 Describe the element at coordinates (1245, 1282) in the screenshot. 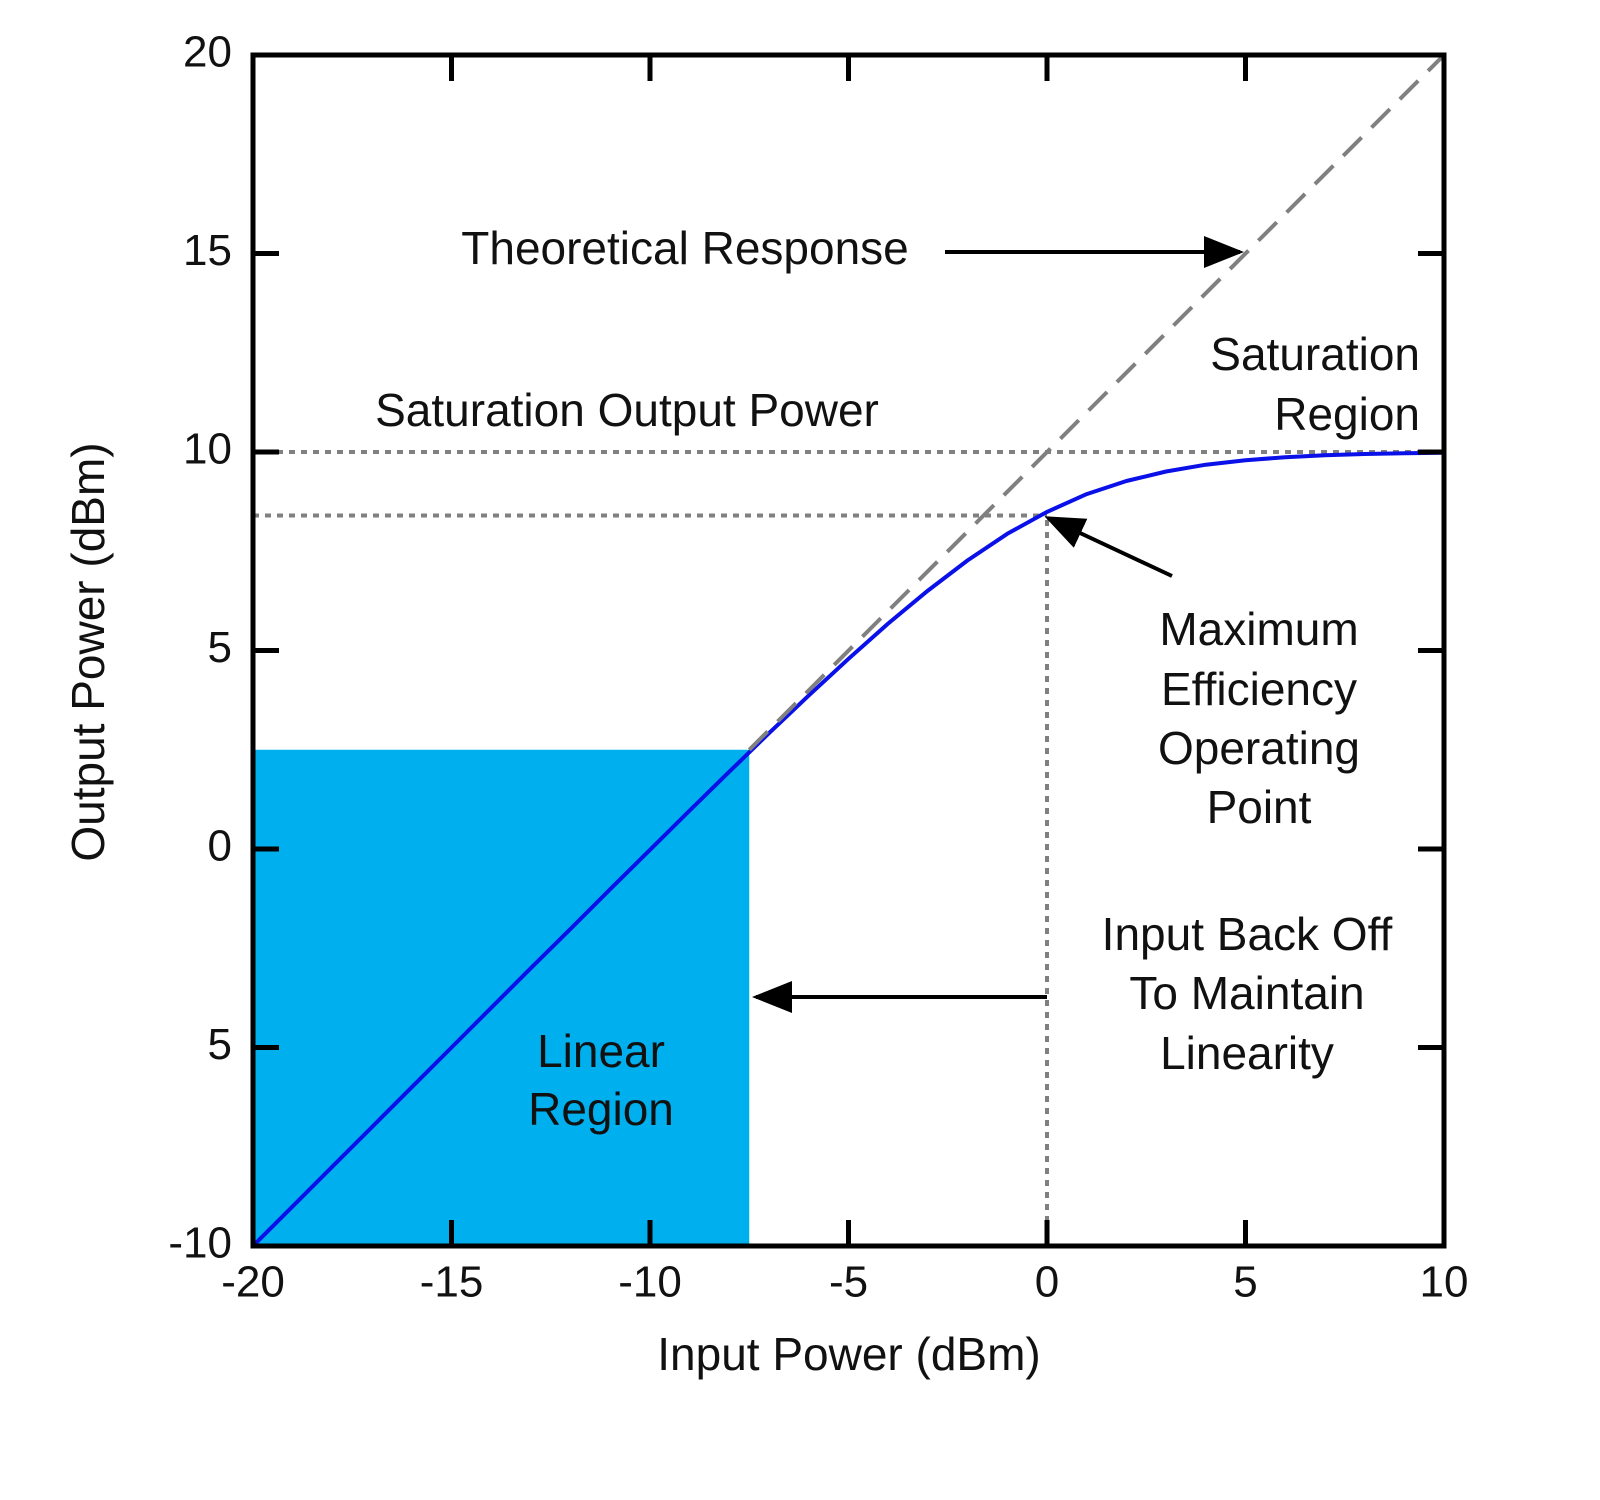

I see `x-tick-label: 5` at that location.